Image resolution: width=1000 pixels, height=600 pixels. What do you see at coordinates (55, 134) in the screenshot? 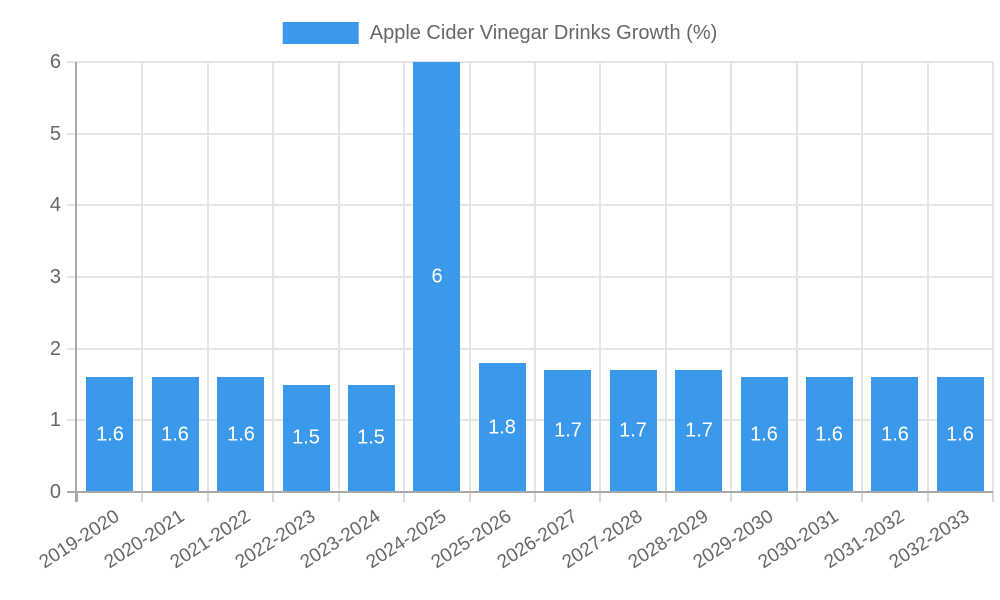
I see `y-tick-label: 5` at bounding box center [55, 134].